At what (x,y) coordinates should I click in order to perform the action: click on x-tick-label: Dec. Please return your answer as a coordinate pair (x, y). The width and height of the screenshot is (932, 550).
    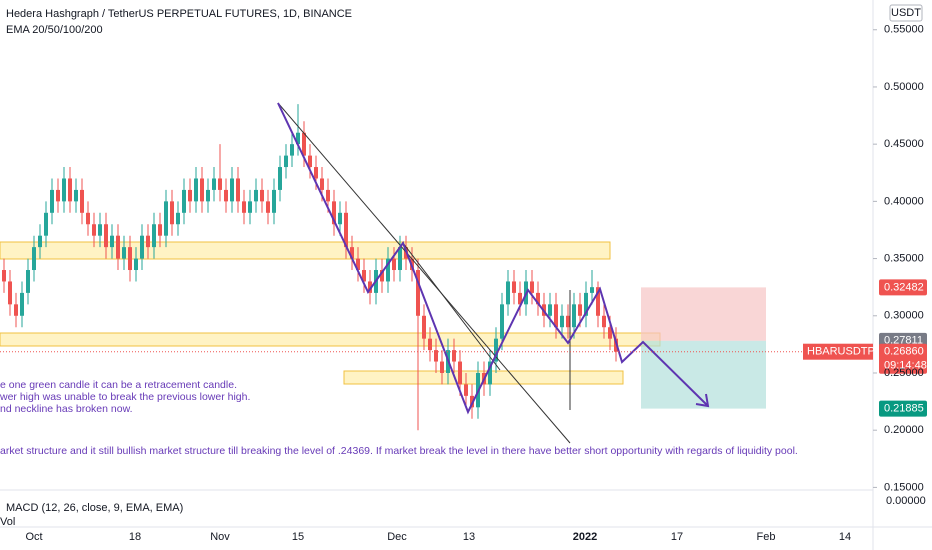
    Looking at the image, I should click on (397, 537).